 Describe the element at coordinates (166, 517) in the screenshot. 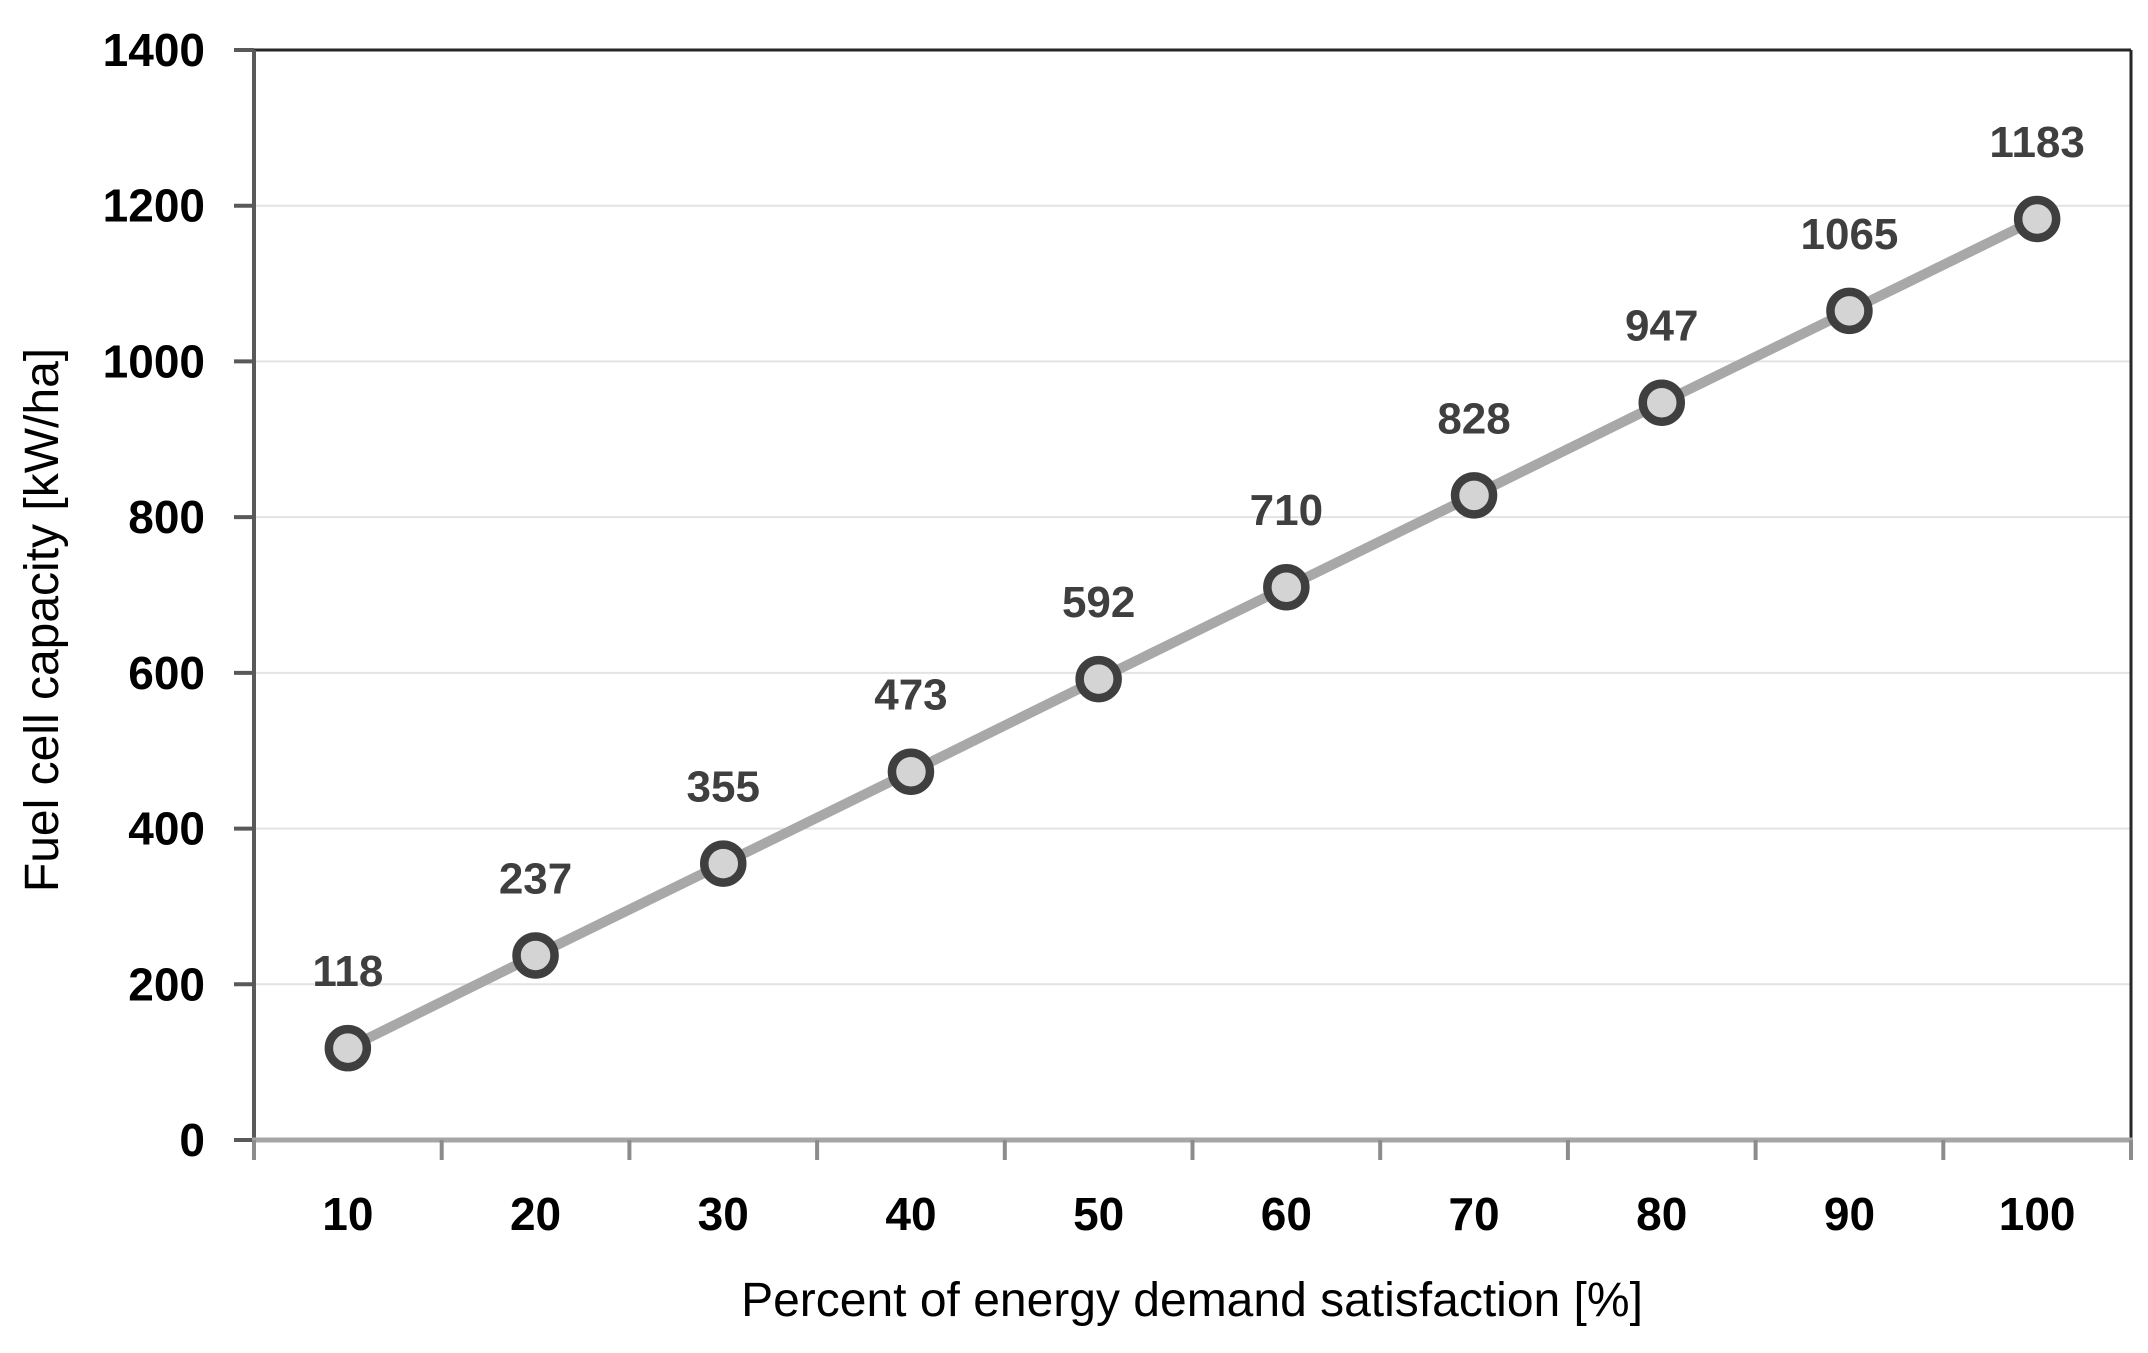

I see `y-tick-label: 800` at that location.